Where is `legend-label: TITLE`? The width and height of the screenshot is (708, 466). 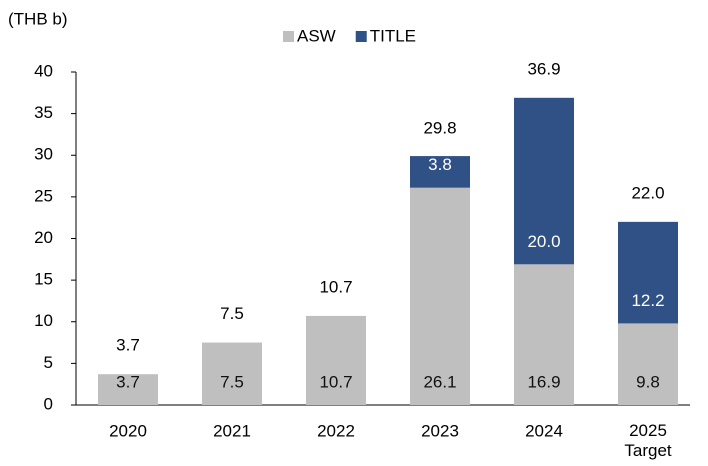
legend-label: TITLE is located at coordinates (393, 35).